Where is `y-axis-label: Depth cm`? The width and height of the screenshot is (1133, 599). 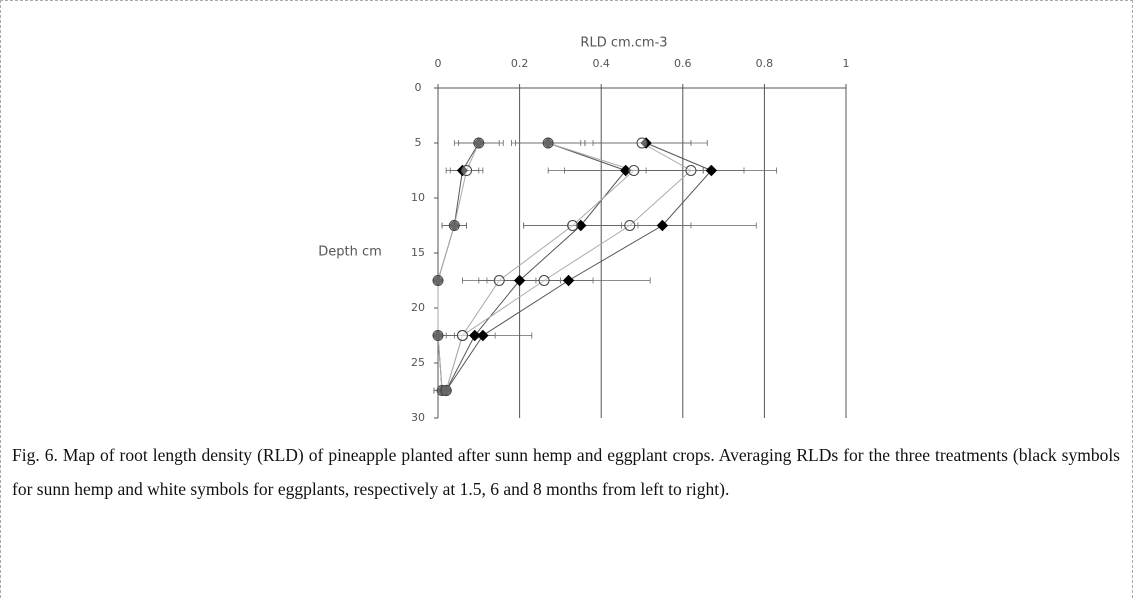
y-axis-label: Depth cm is located at coordinates (350, 252).